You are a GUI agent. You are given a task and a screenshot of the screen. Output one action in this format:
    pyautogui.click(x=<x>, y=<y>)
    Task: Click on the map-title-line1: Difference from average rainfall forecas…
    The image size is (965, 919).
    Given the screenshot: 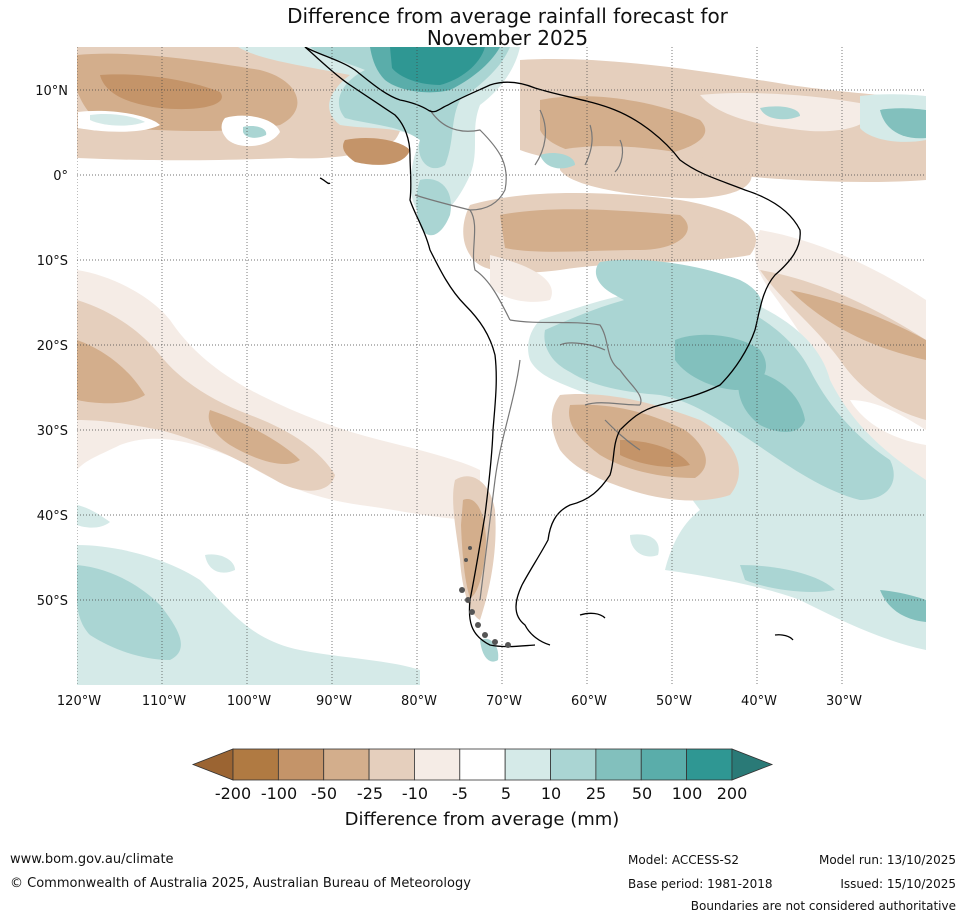 What is the action you would take?
    pyautogui.click(x=507, y=16)
    